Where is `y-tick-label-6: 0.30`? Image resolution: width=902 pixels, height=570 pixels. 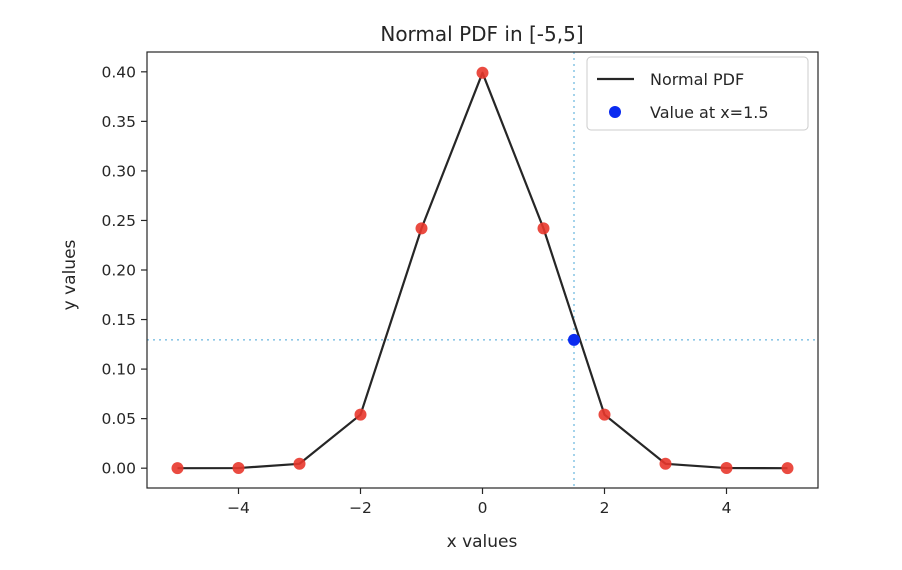
y-tick-label-6: 0.30 is located at coordinates (118, 171).